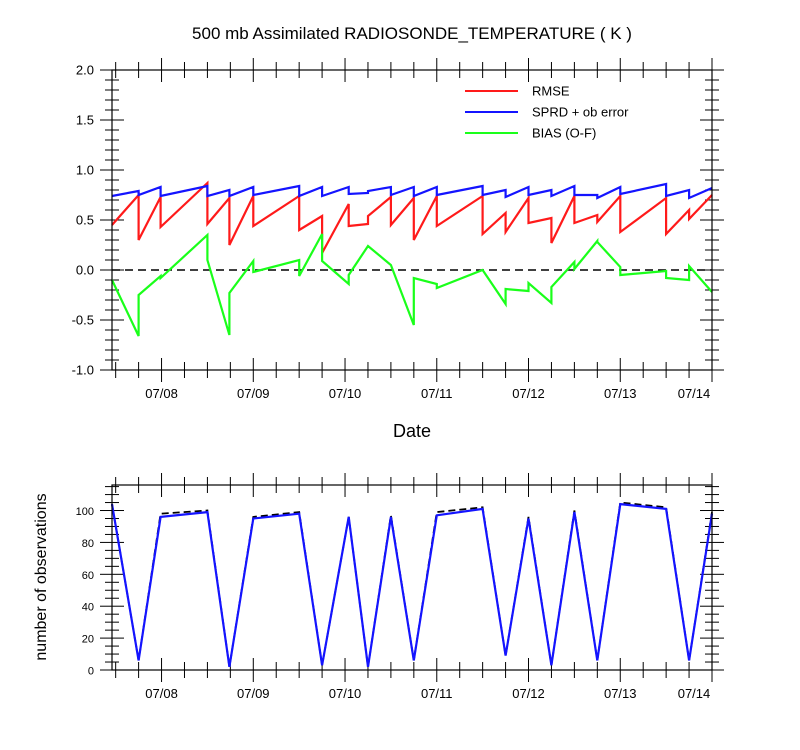 This screenshot has width=800, height=750. Describe the element at coordinates (85, 120) in the screenshot. I see `y-tick-label: 1.5` at that location.